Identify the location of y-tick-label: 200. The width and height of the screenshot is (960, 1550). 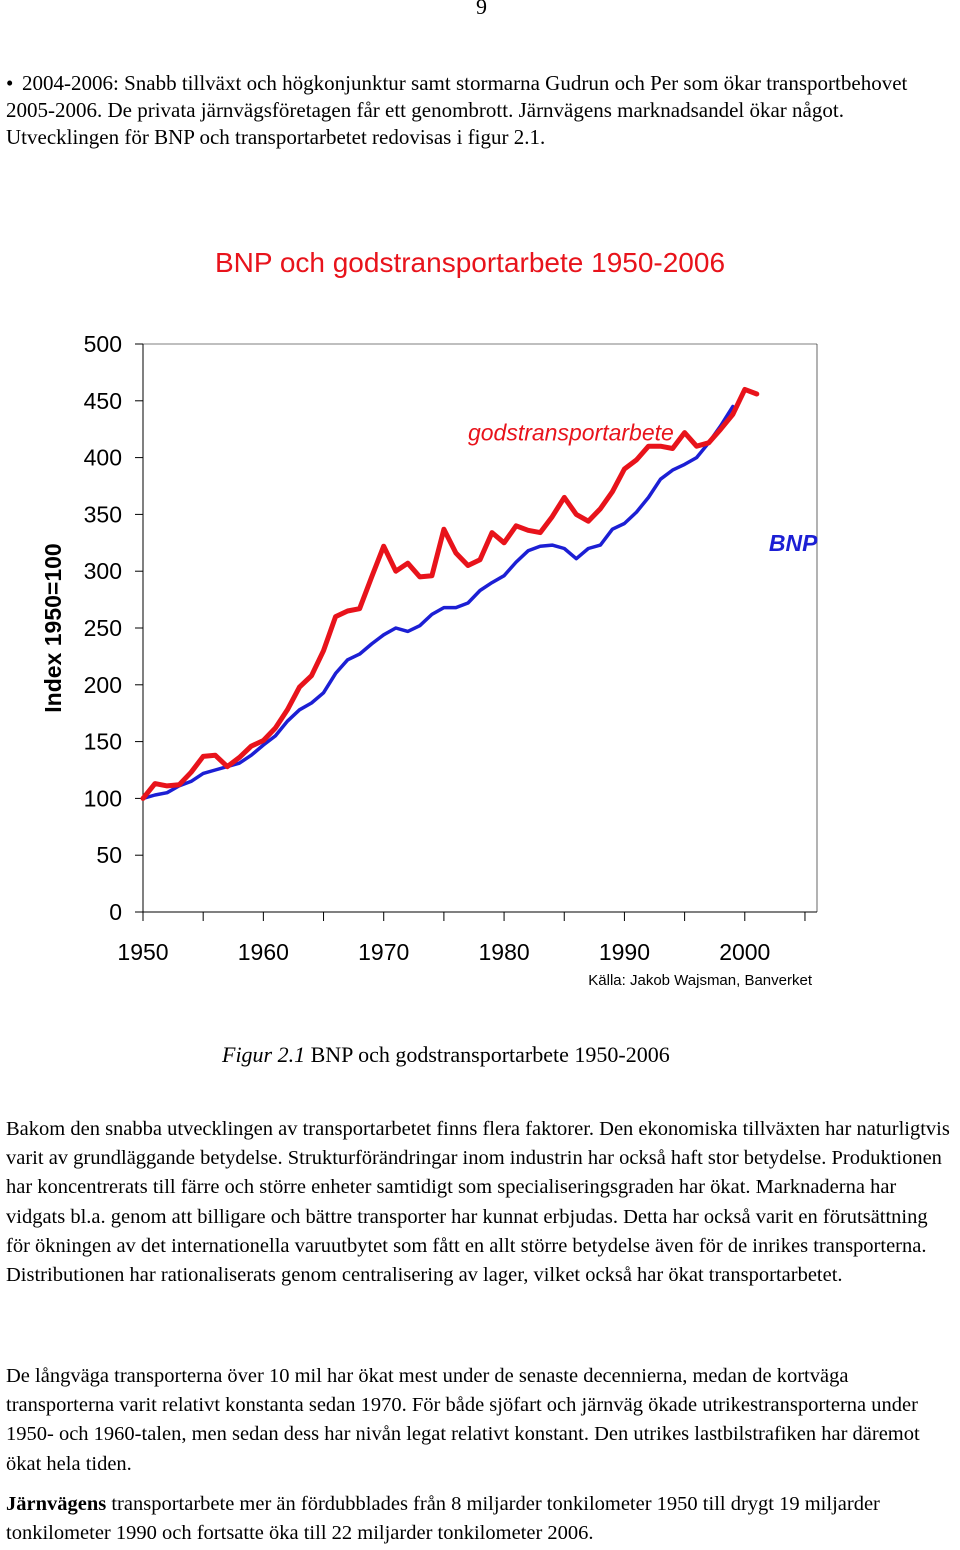
(103, 685).